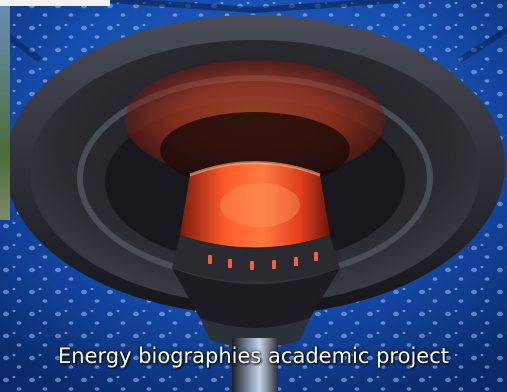 The height and width of the screenshot is (392, 507). What do you see at coordinates (253, 356) in the screenshot?
I see `caption: Energy biographies academic project` at bounding box center [253, 356].